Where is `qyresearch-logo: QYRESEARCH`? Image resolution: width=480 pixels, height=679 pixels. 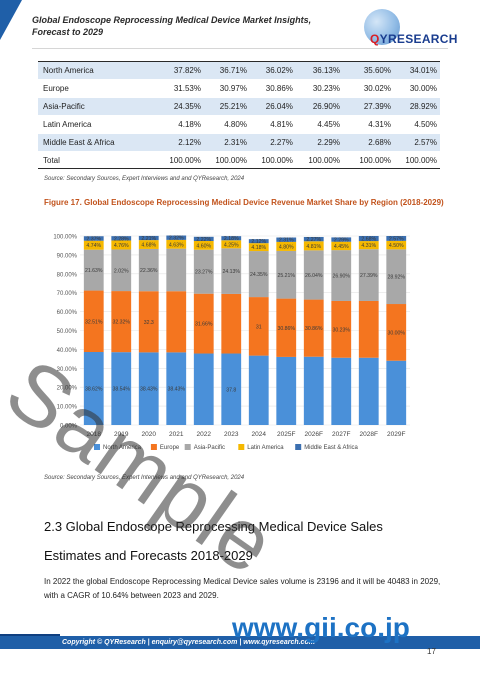
qyresearch-logo: QYRESEARCH is located at coordinates (415, 28).